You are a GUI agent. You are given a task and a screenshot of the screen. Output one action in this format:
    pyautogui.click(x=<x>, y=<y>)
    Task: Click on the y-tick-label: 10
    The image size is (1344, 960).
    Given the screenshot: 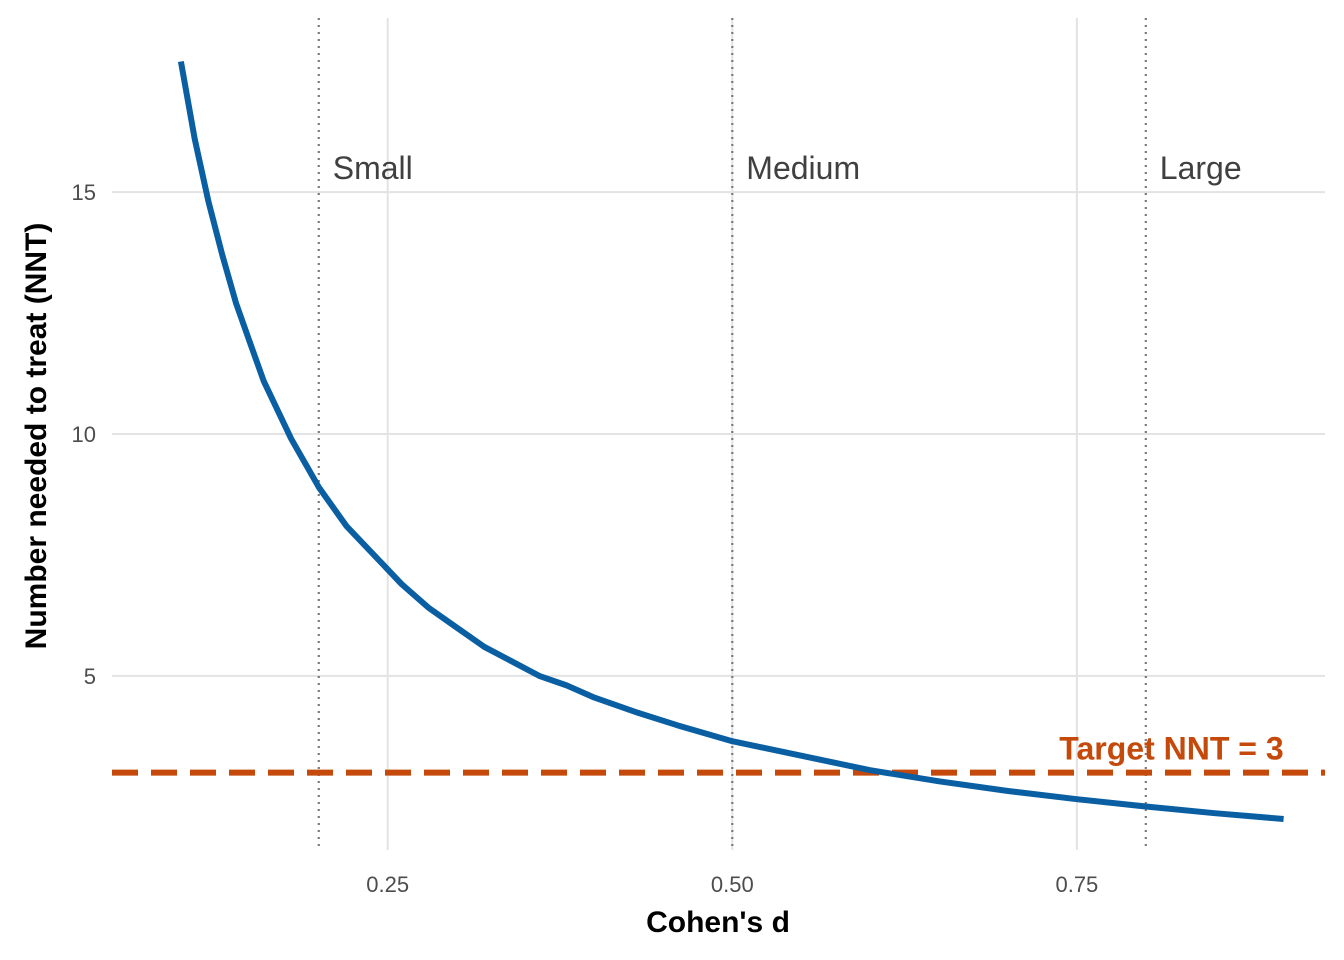 What is the action you would take?
    pyautogui.click(x=84, y=434)
    